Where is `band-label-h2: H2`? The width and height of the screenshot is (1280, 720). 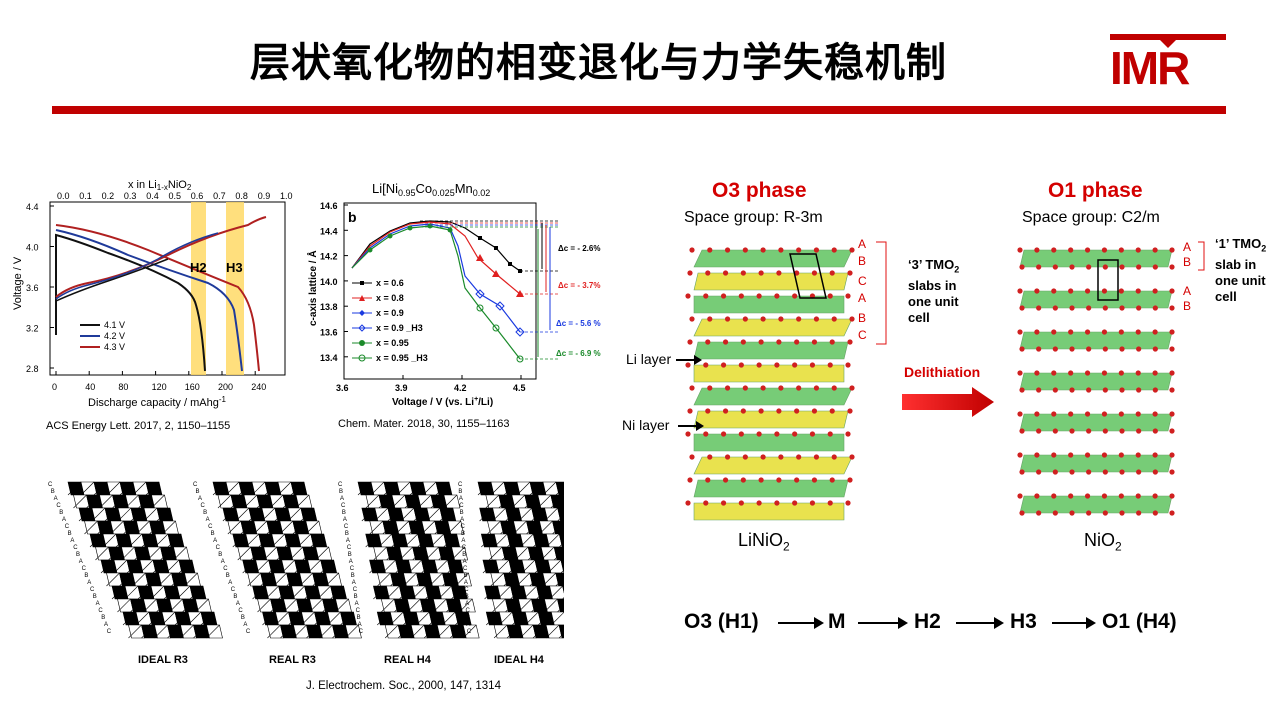 band-label-h2: H2 is located at coordinates (198, 267).